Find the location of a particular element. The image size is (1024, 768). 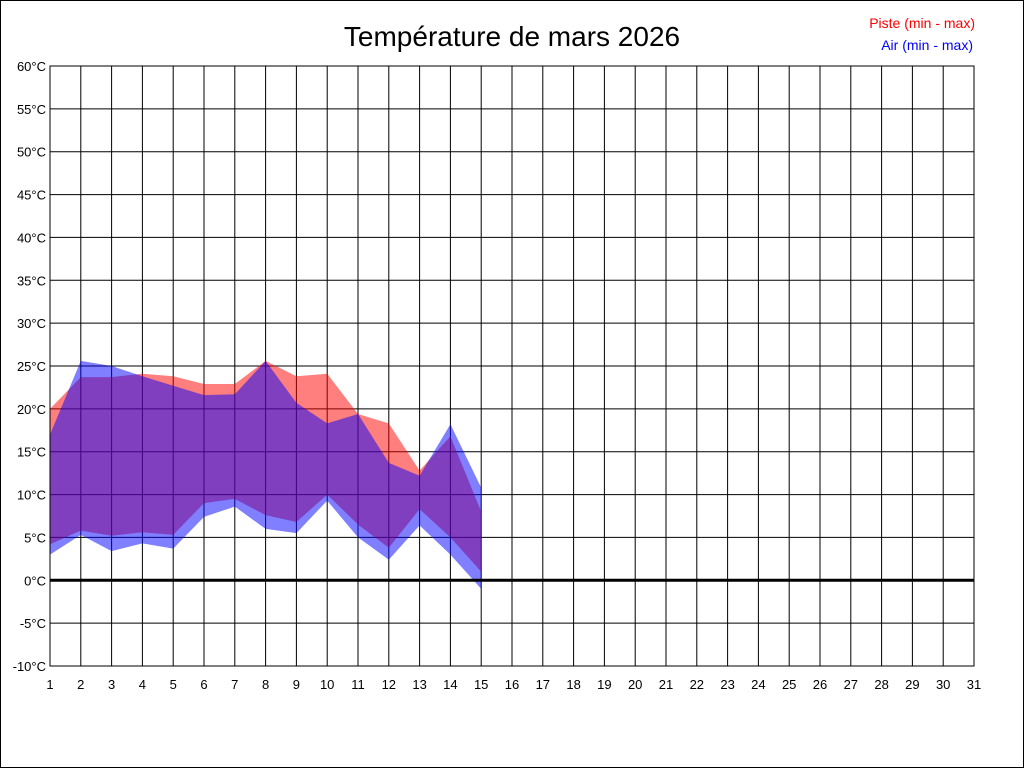

x-tick-label: 15 is located at coordinates (481, 684).